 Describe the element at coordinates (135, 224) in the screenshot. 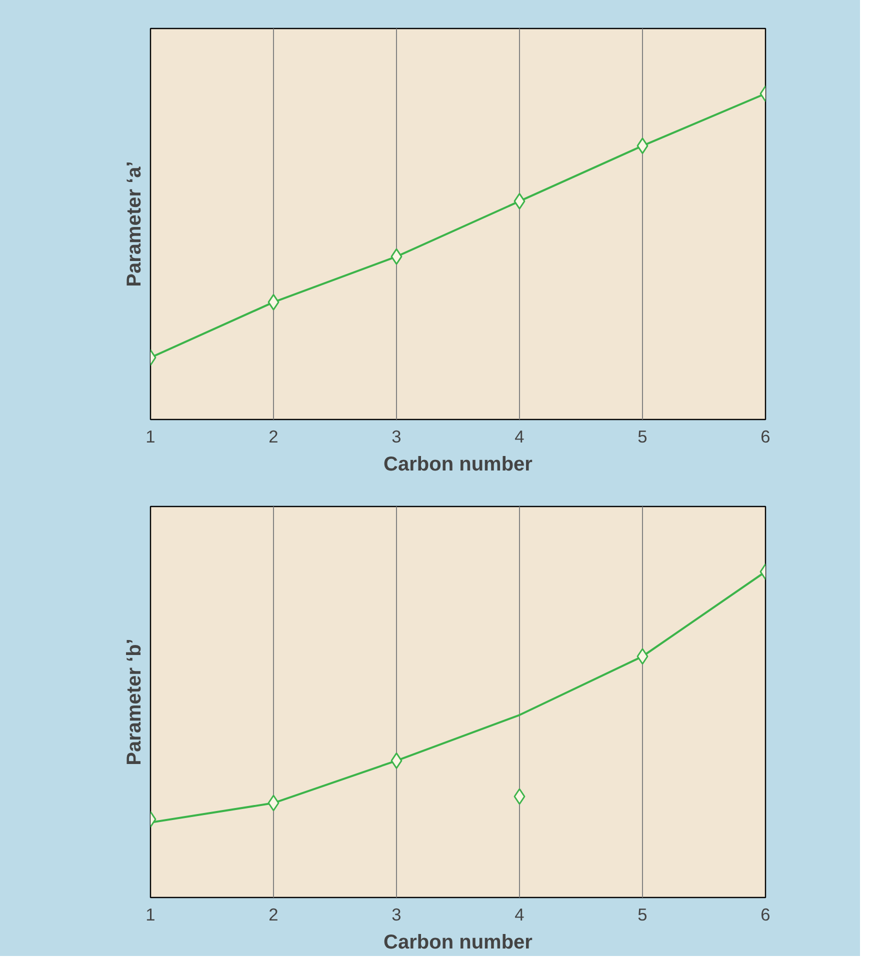

I see `y-axis-title: Parameter ‘a’` at that location.